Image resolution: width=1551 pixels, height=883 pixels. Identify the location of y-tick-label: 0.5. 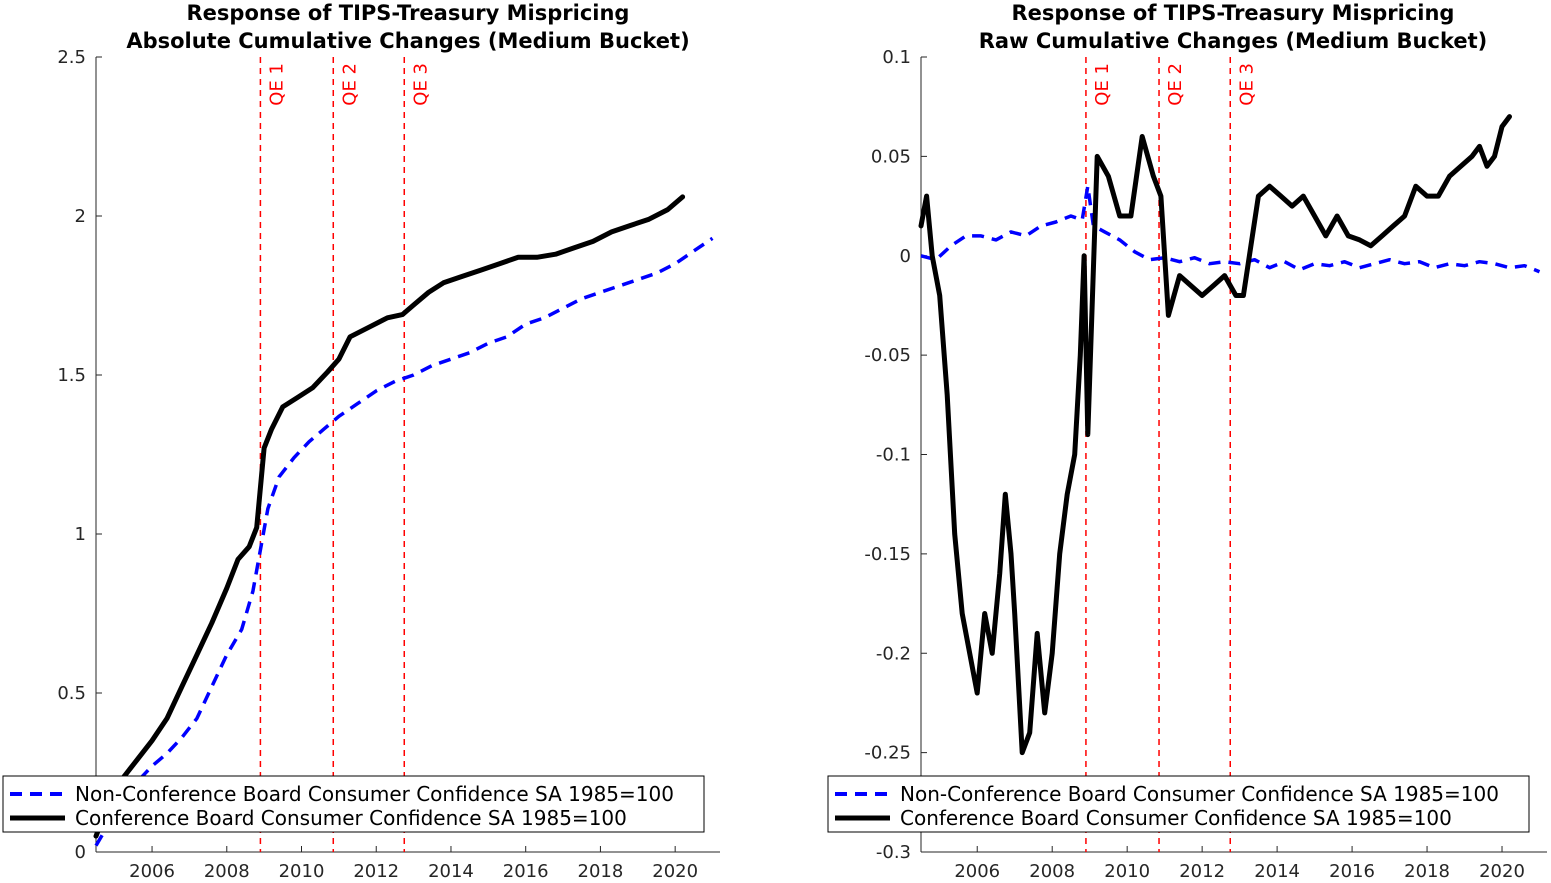
(71, 693).